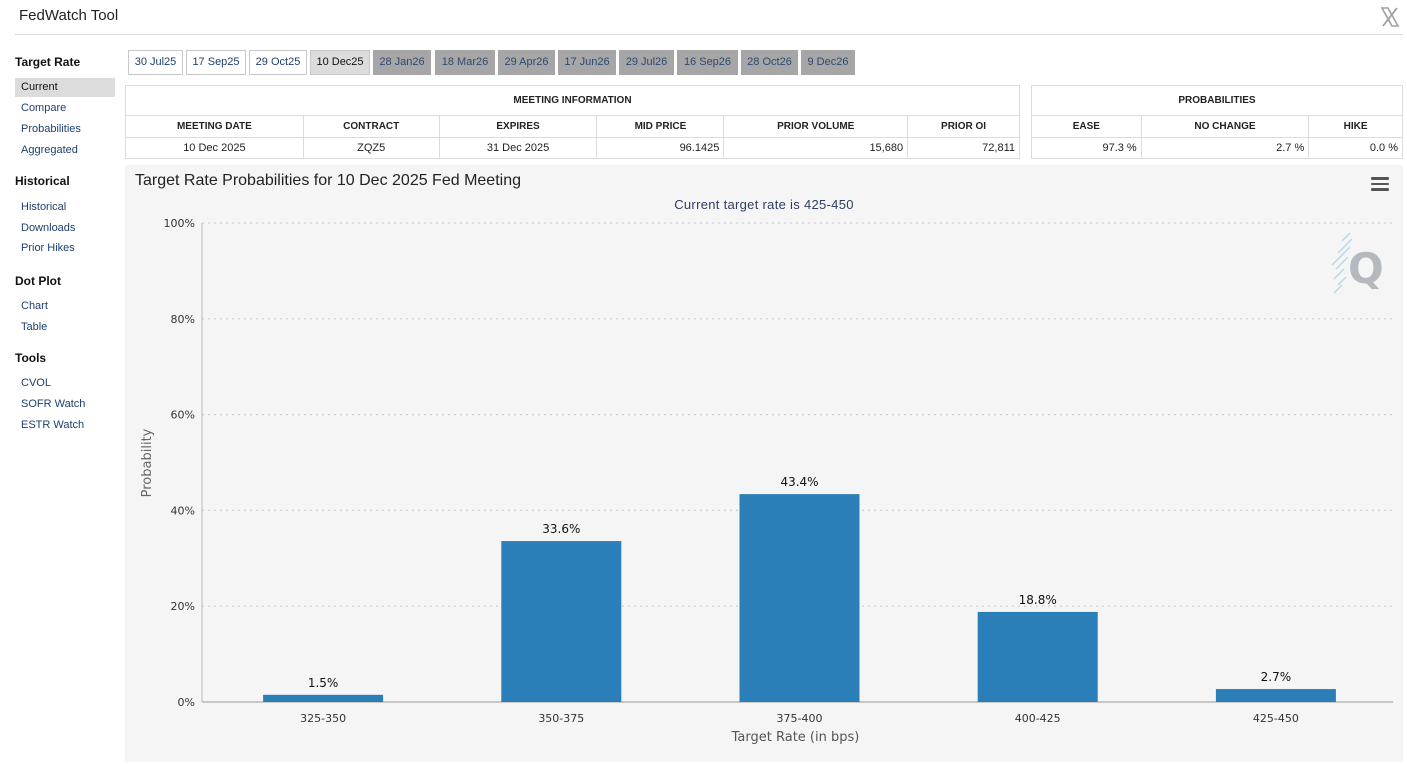 The width and height of the screenshot is (1407, 764). What do you see at coordinates (1086, 148) in the screenshot?
I see `ease-value: 97.3 %` at bounding box center [1086, 148].